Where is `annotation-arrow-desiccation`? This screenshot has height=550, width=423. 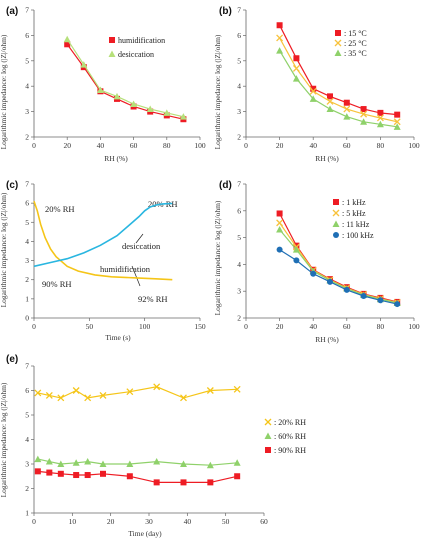
annotation-arrow-desiccation is located at coordinates (139, 238).